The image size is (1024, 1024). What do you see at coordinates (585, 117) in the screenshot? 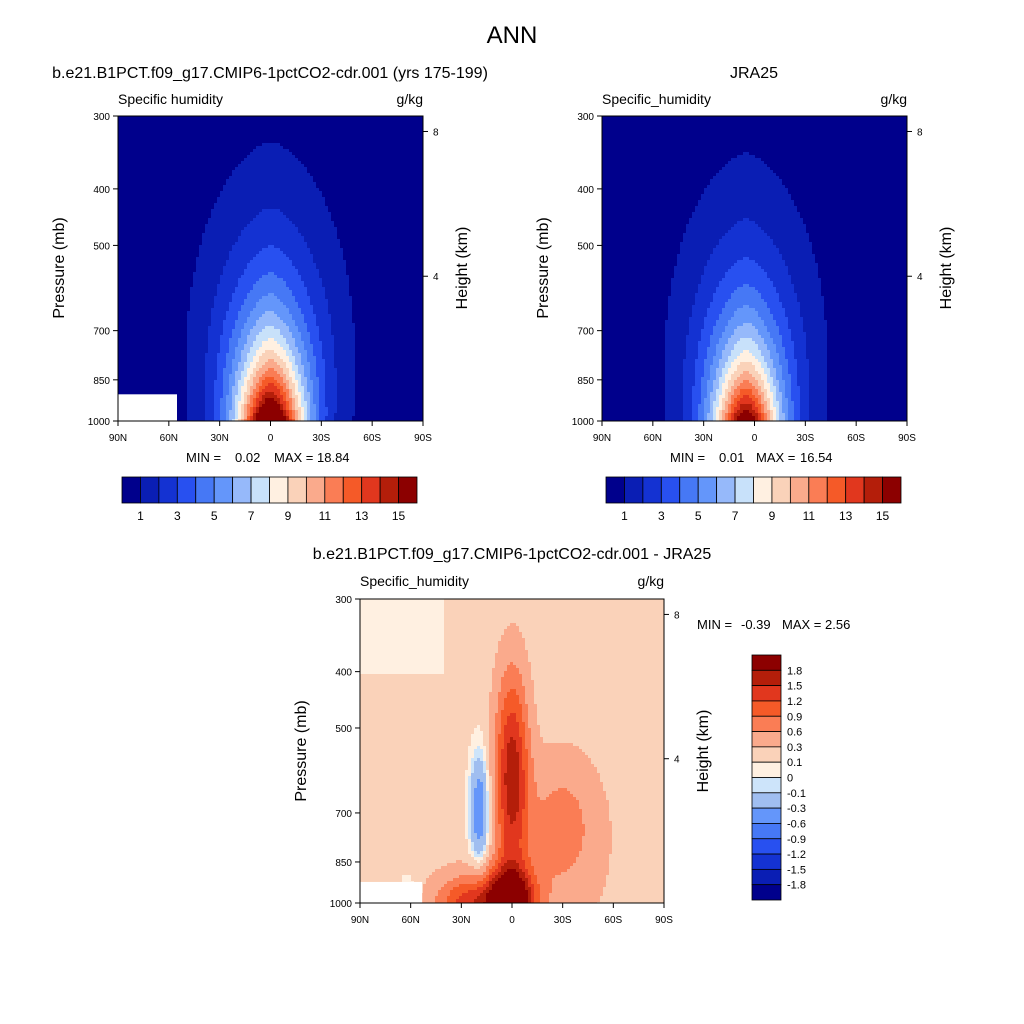
I see `panel-obs-ytick-label-300: 300` at bounding box center [585, 117].